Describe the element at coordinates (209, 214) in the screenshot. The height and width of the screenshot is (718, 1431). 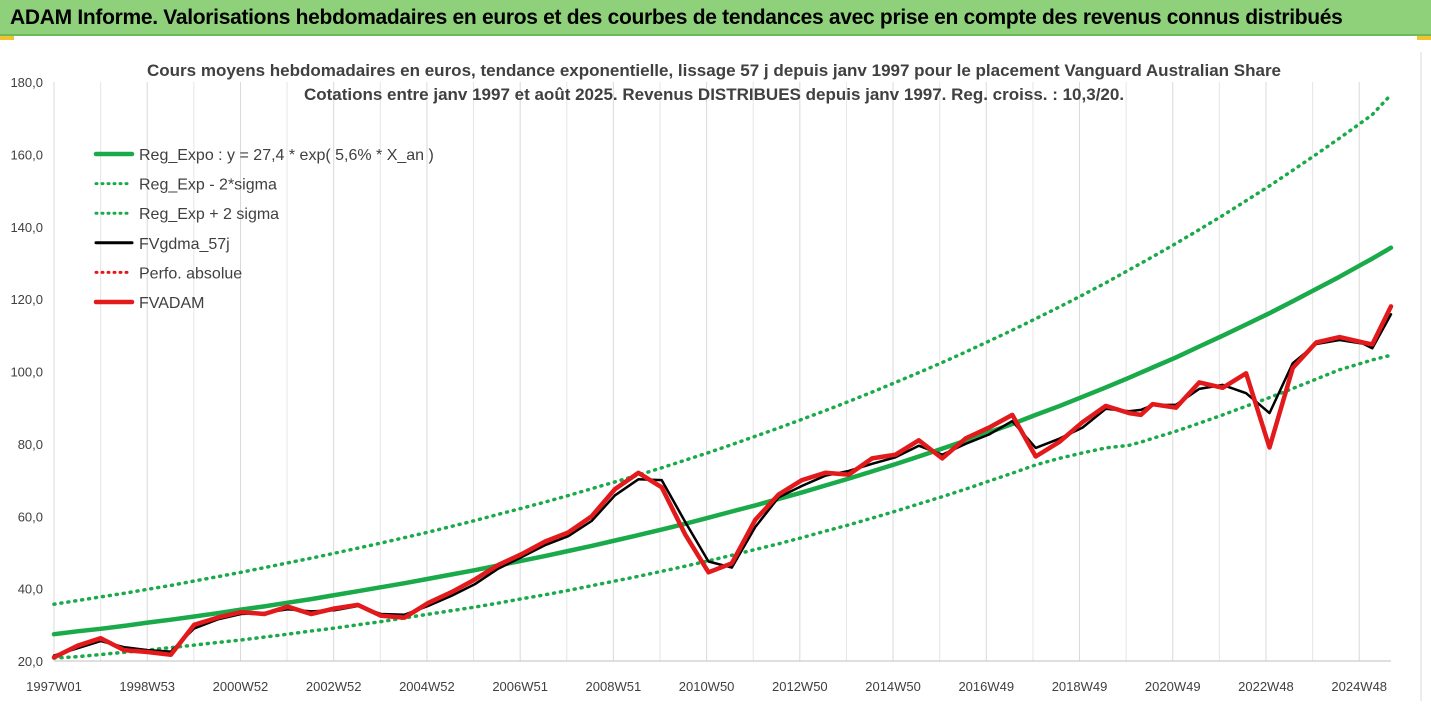
I see `legend-label: Reg_Exp + 2 sigma` at that location.